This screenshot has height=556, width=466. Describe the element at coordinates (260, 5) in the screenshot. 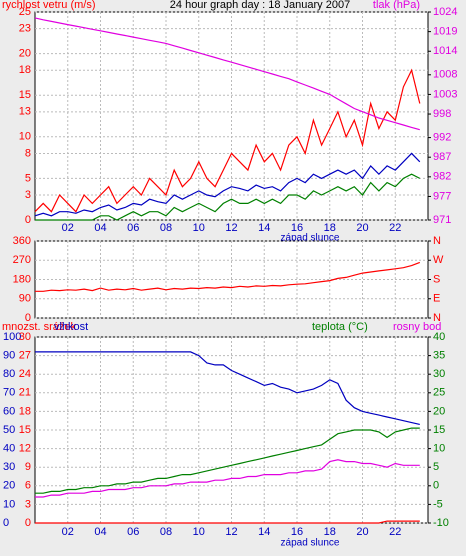

I see `chart-title: 24 hour graph day : 18 January 2007` at that location.